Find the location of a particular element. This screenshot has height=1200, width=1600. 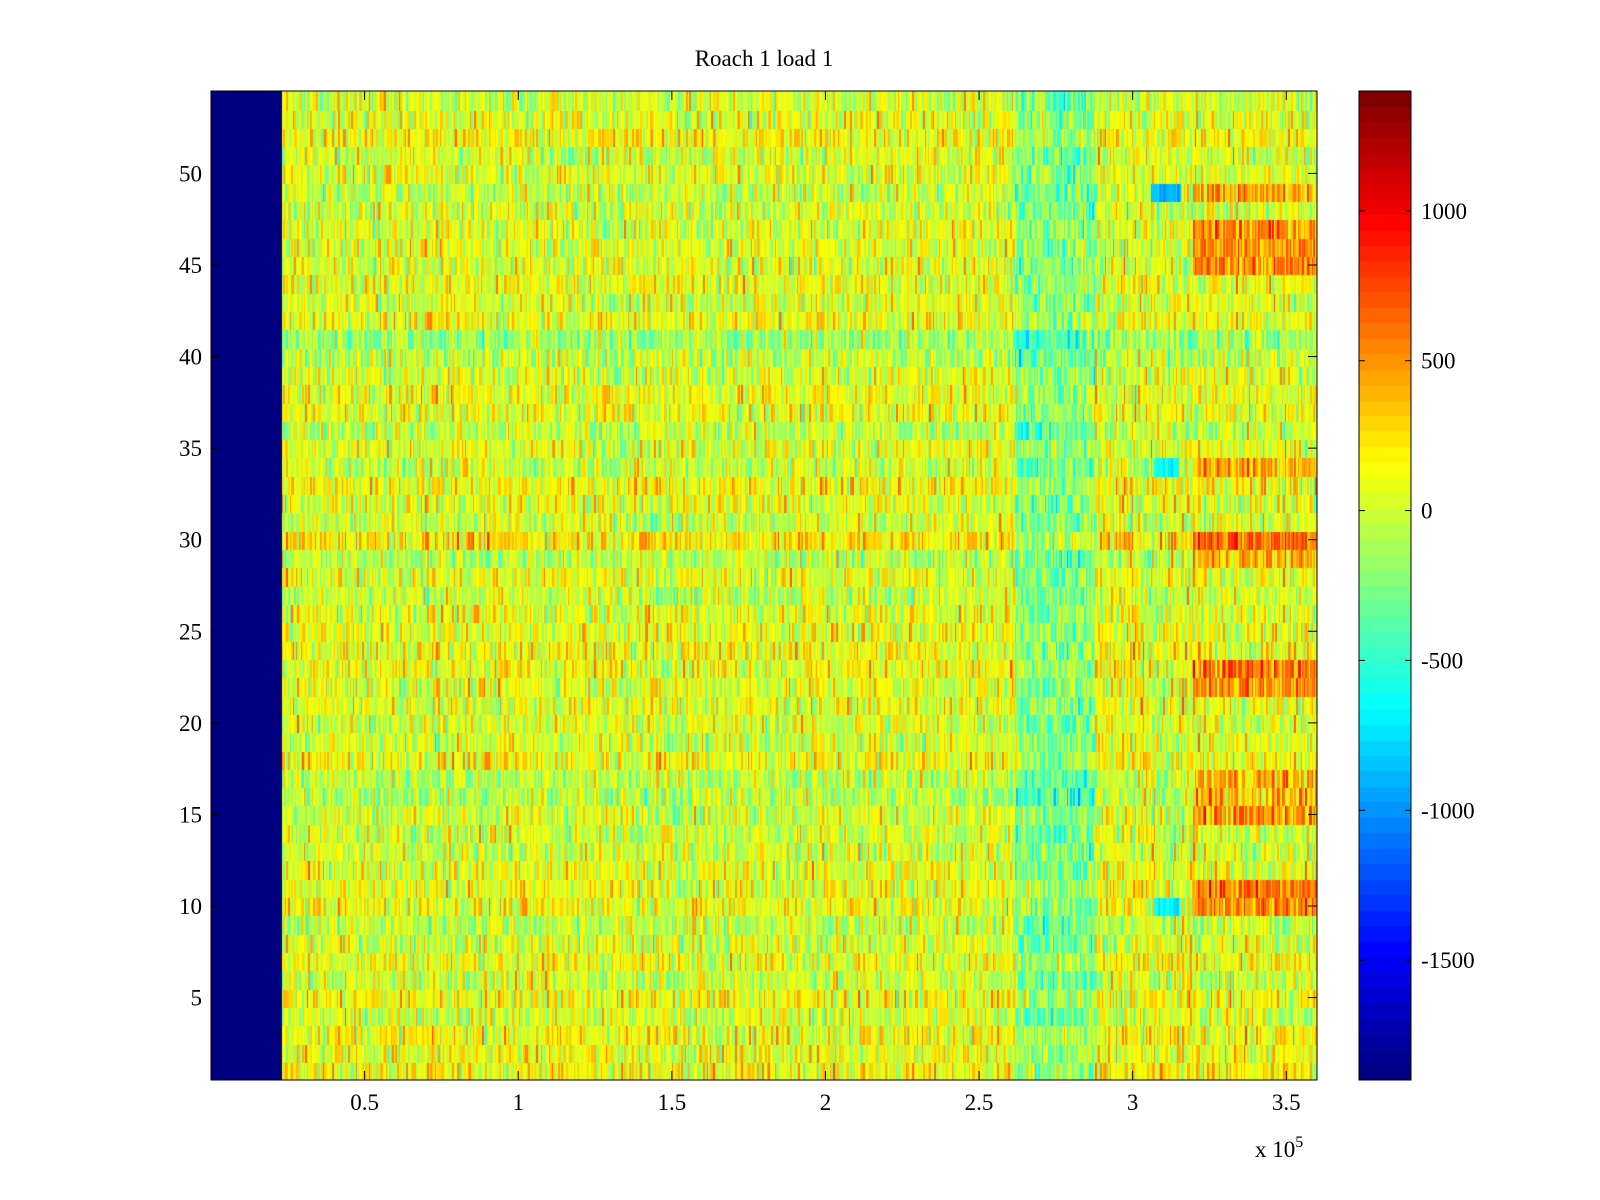

colorbar-tick-label: -500 is located at coordinates (1442, 660).